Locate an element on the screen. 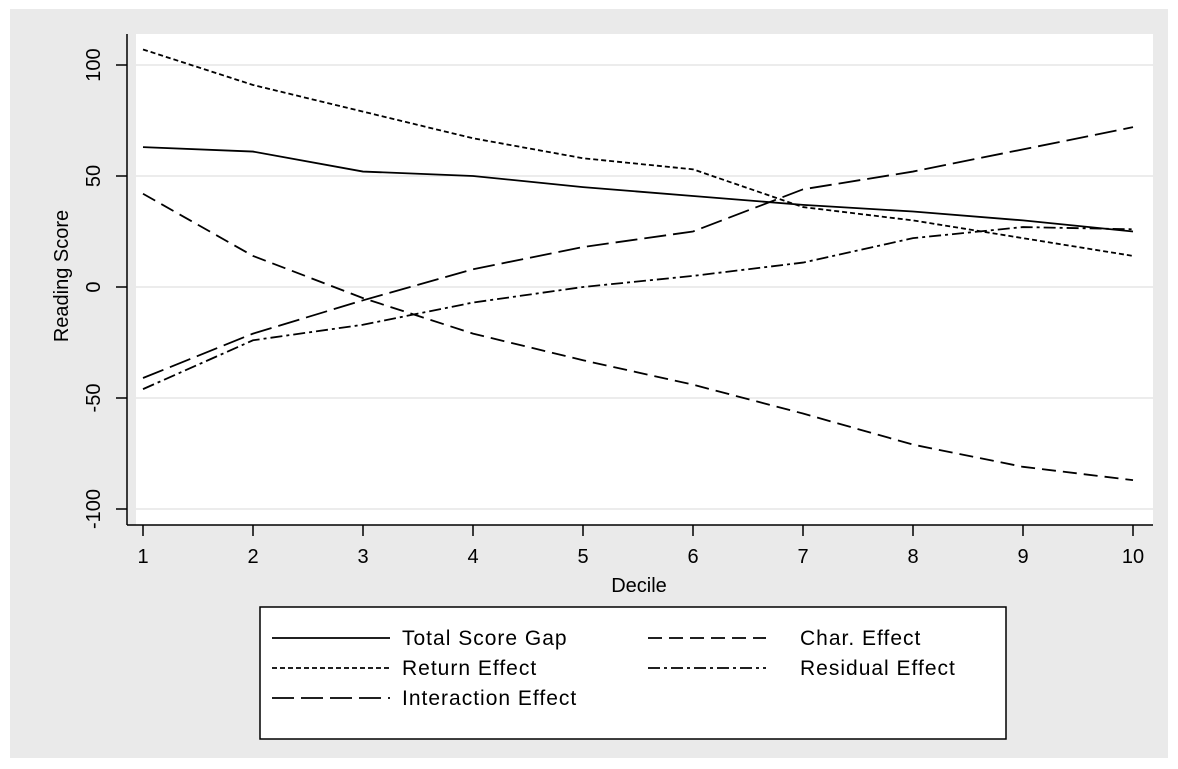 The width and height of the screenshot is (1178, 769). legend-label-char-effect: Char. Effect is located at coordinates (860, 638).